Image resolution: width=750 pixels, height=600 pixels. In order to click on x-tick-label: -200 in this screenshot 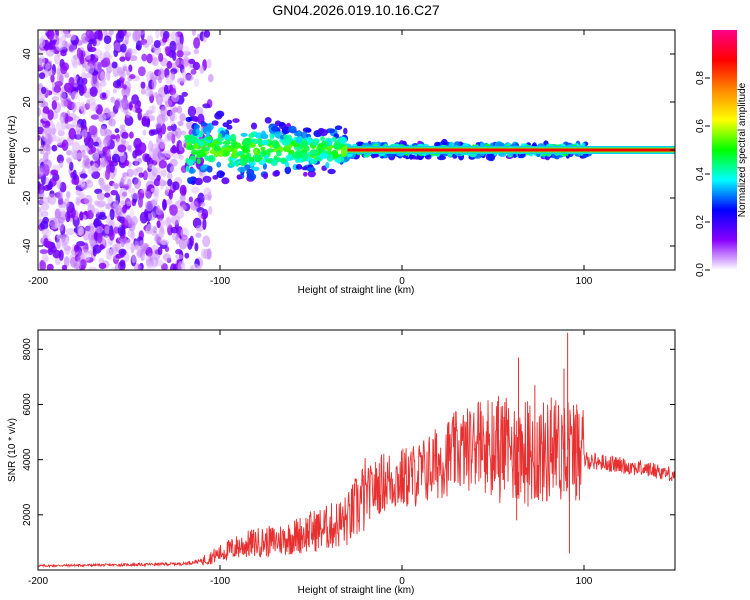, I will do `click(38, 281)`.